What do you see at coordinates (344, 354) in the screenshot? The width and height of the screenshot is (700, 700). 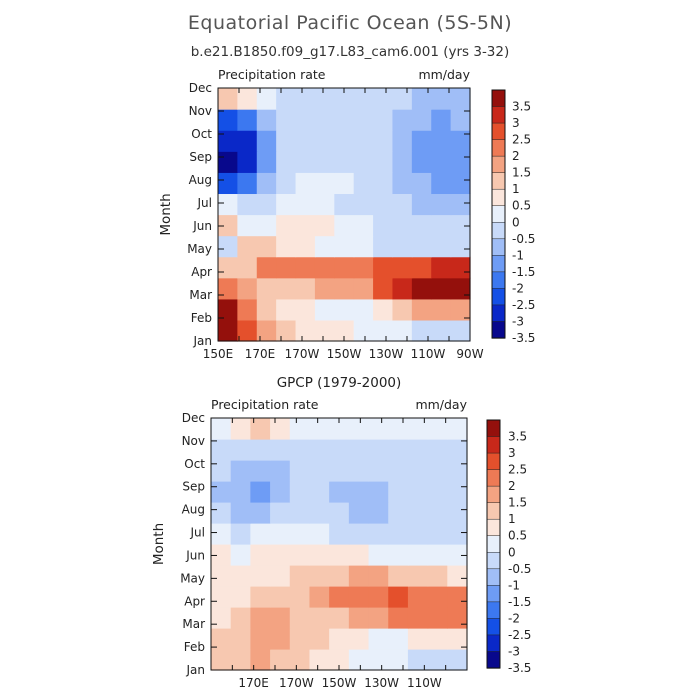 I see `panel-1-x-tick-label: 150W` at bounding box center [344, 354].